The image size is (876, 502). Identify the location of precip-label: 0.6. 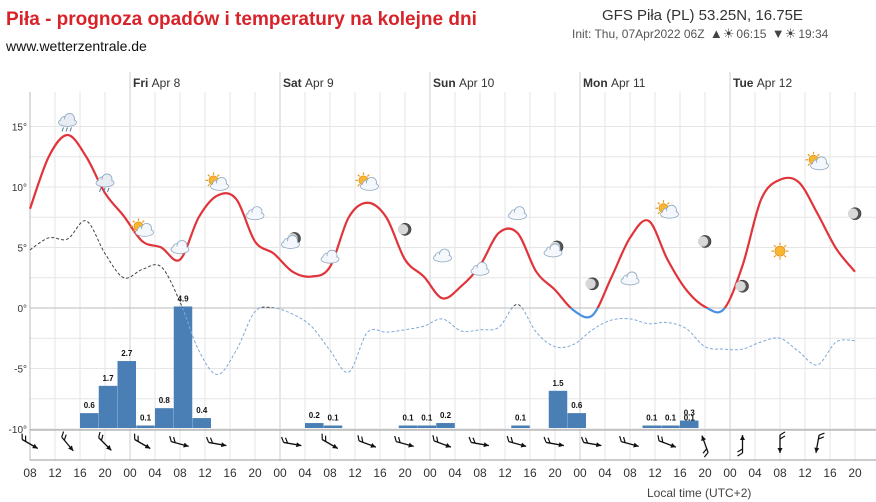
(90, 405).